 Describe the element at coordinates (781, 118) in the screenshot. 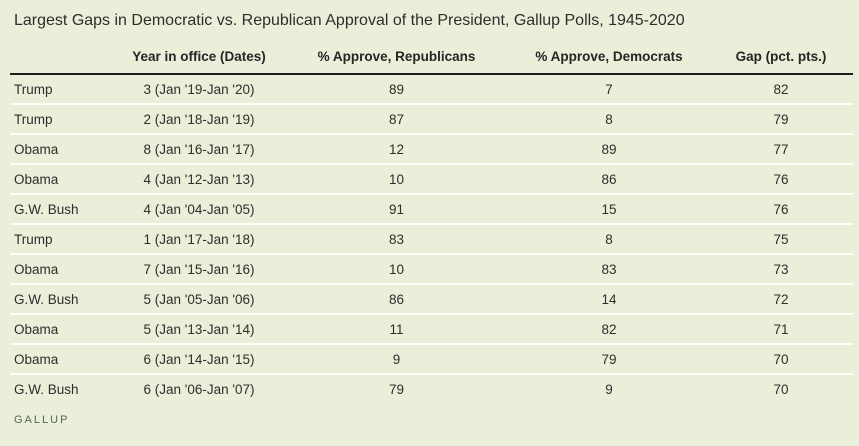

I see `gap-cell: 79` at that location.